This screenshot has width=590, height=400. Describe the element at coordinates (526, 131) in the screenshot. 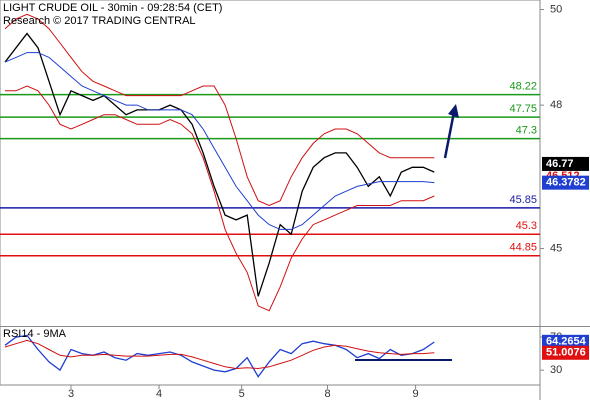

I see `level-label: 47.3` at that location.